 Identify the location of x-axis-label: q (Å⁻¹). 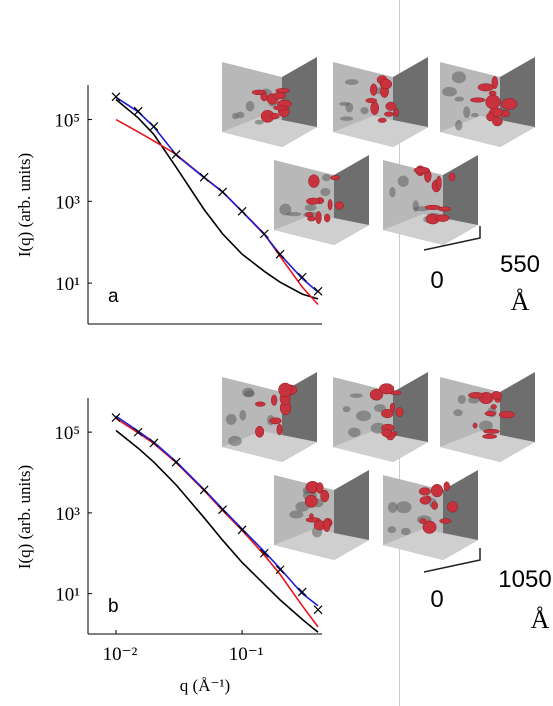
(205, 685).